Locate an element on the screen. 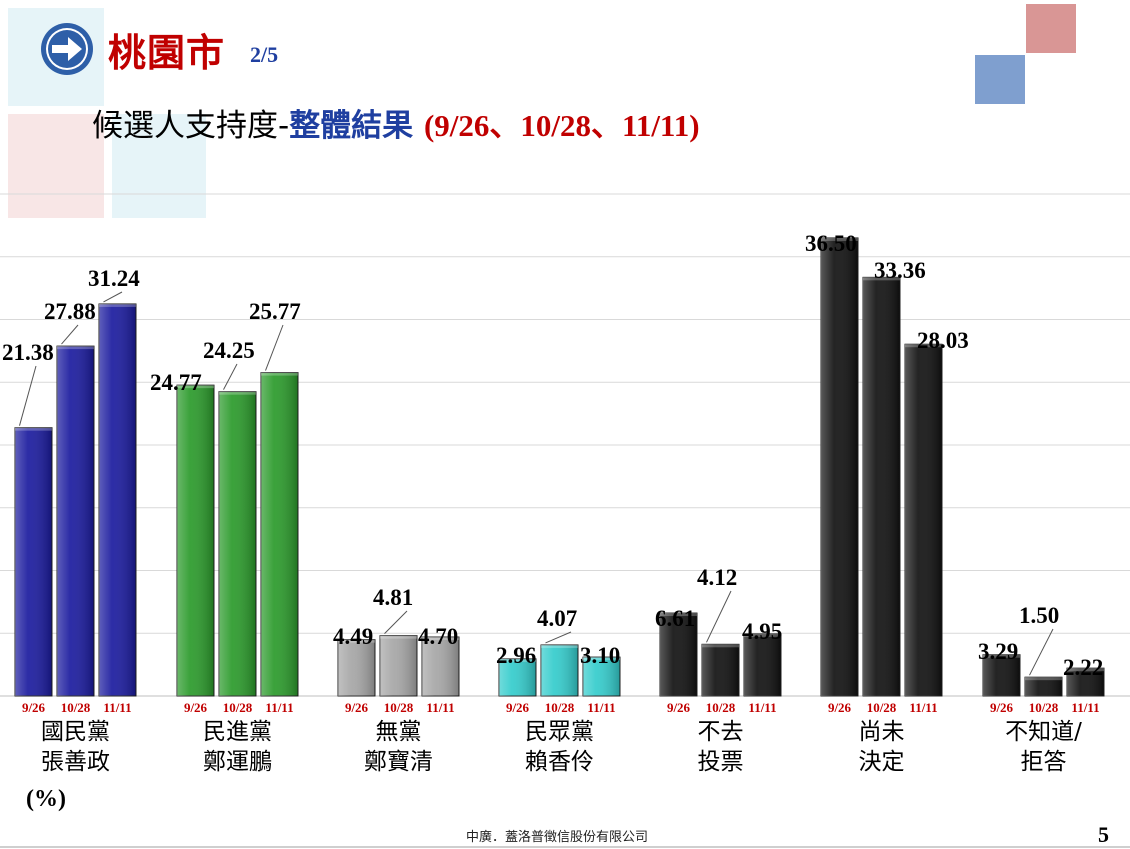  date-tick-dpp-10-28: 10/28 is located at coordinates (238, 707).